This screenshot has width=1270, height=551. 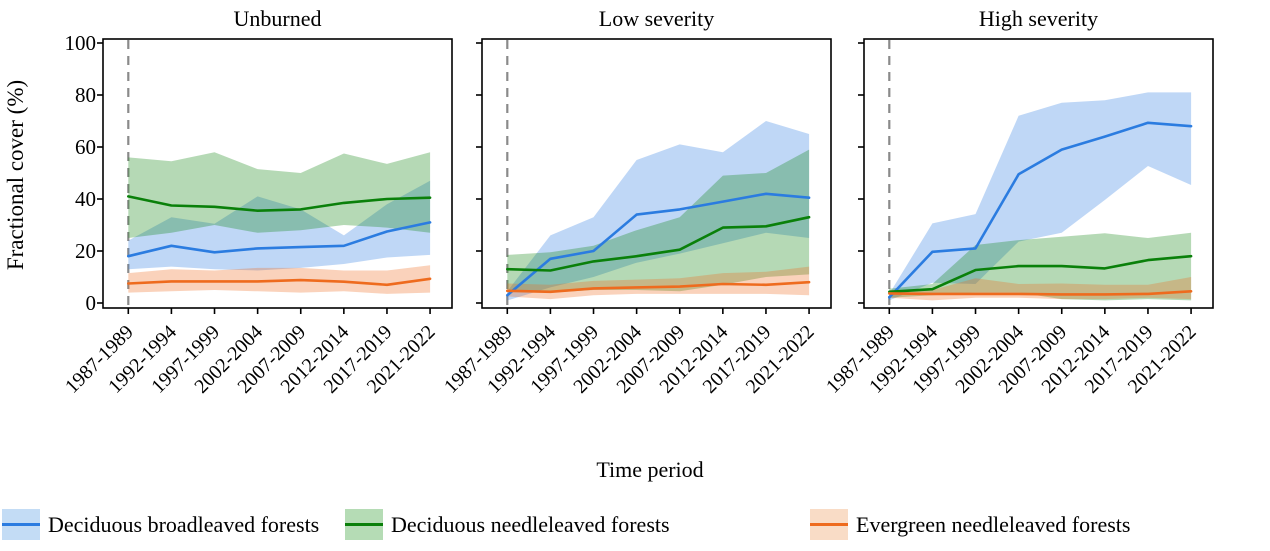 What do you see at coordinates (656, 18) in the screenshot?
I see `panel-title-low-severity: Low severity` at bounding box center [656, 18].